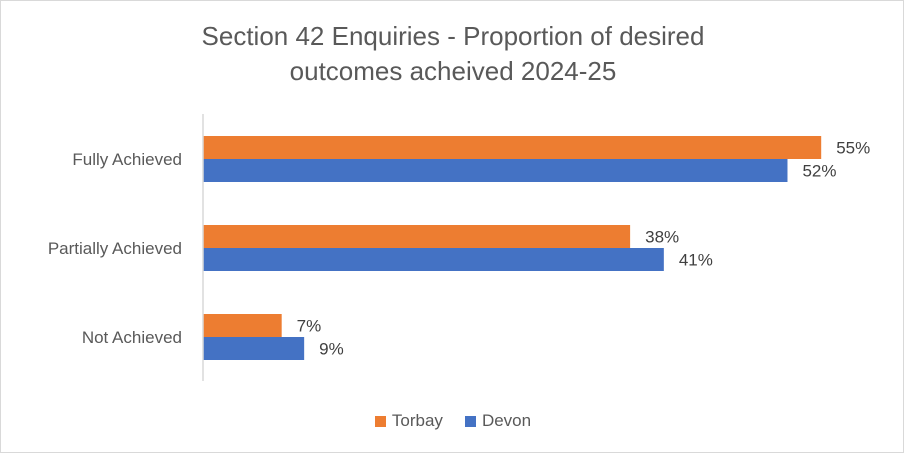 The image size is (904, 454). What do you see at coordinates (132, 337) in the screenshot?
I see `category-label: Not Achieved` at bounding box center [132, 337].